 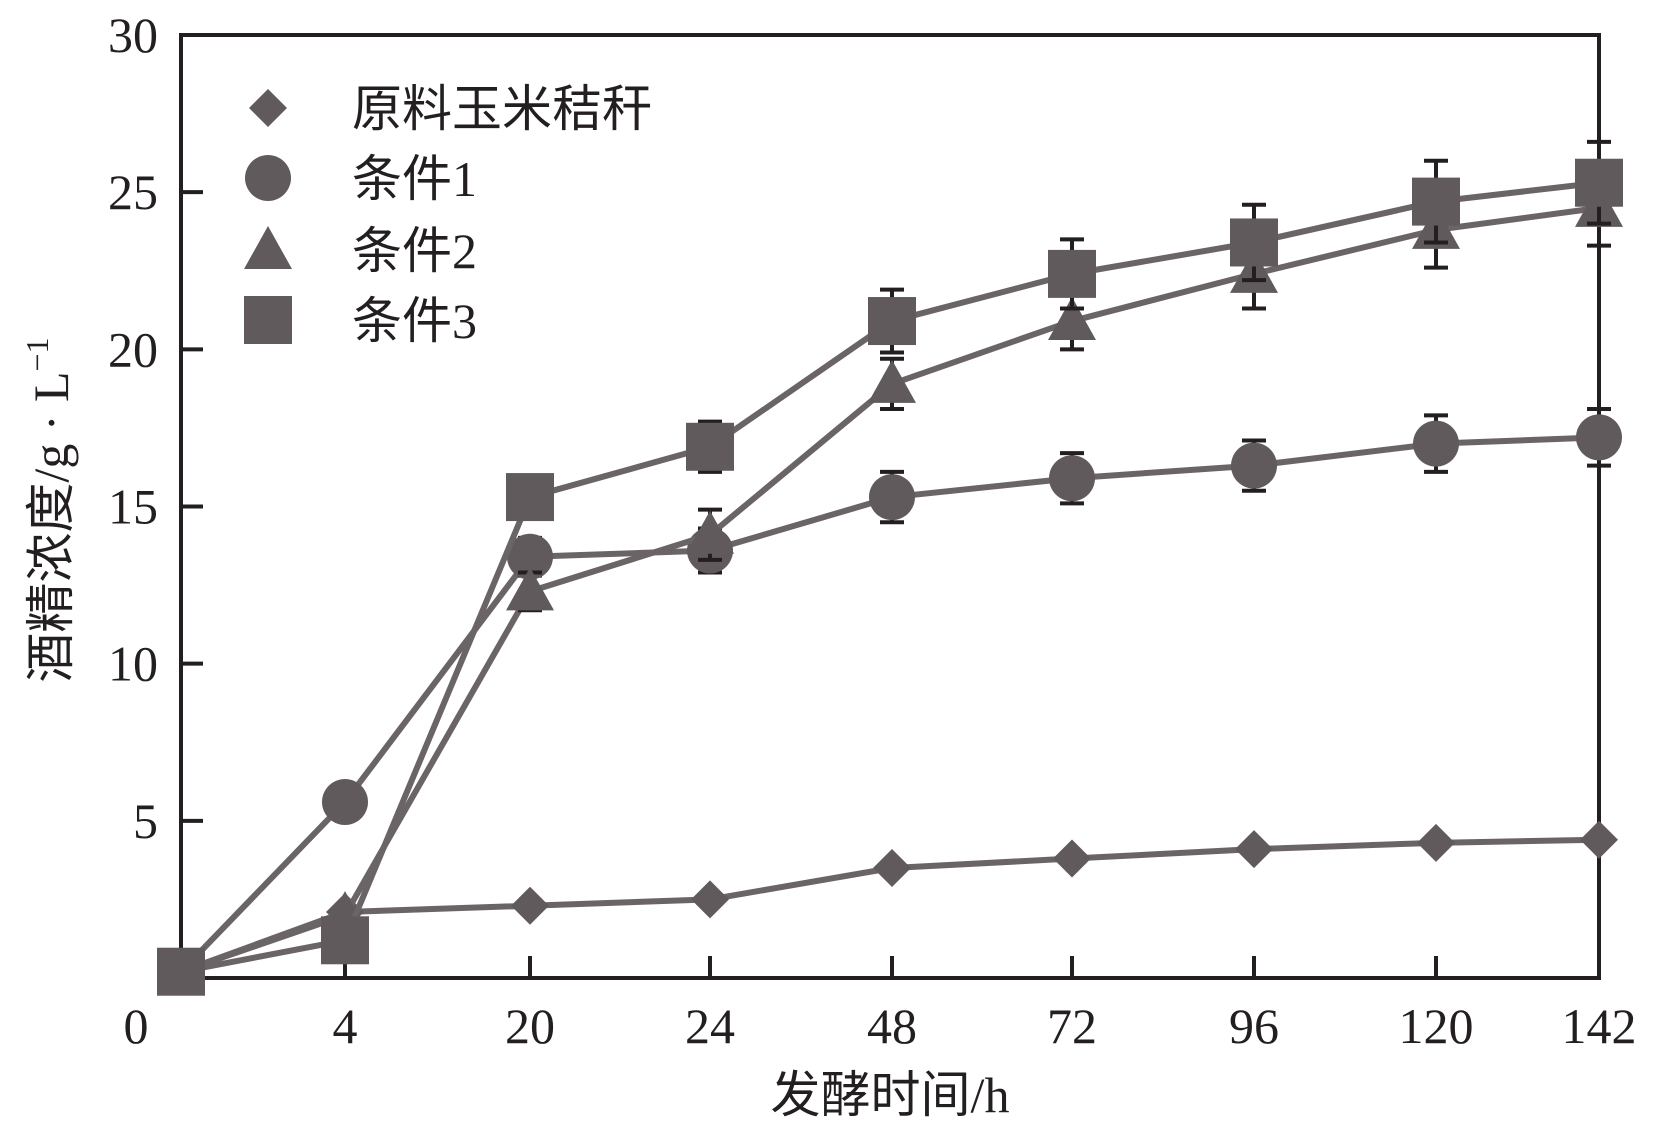 I want to click on legend-label: 条件1, so click(x=414, y=179).